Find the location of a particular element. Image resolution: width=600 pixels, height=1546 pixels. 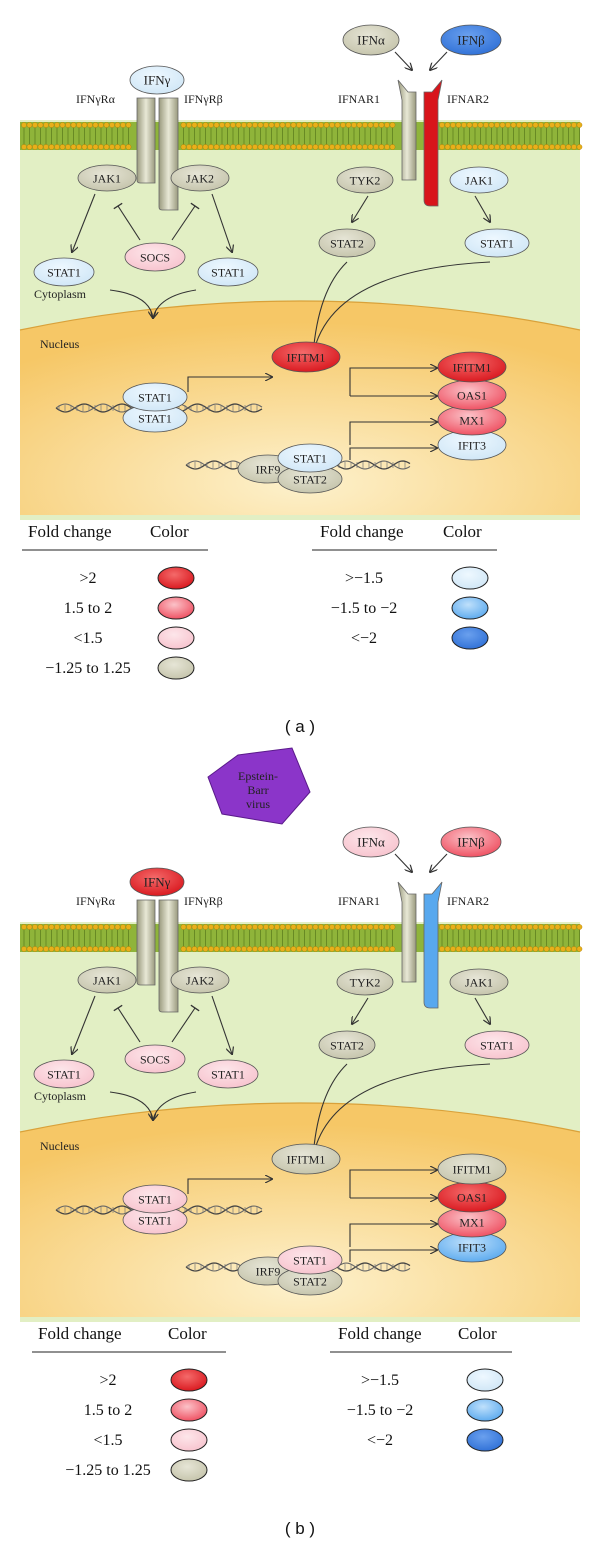

ifng-node: IFNγ is located at coordinates (157, 80).